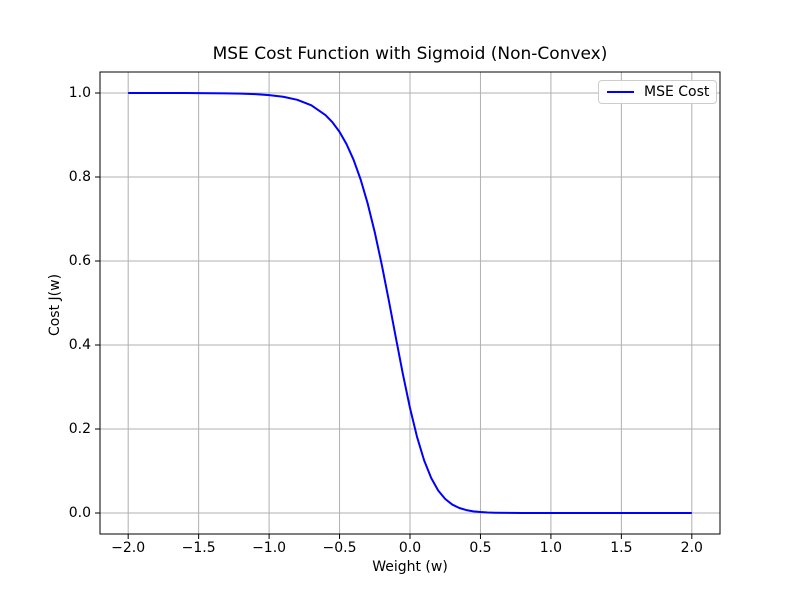 Image resolution: width=800 pixels, height=600 pixels. Describe the element at coordinates (339, 548) in the screenshot. I see `x-tick-label: −0.5` at that location.